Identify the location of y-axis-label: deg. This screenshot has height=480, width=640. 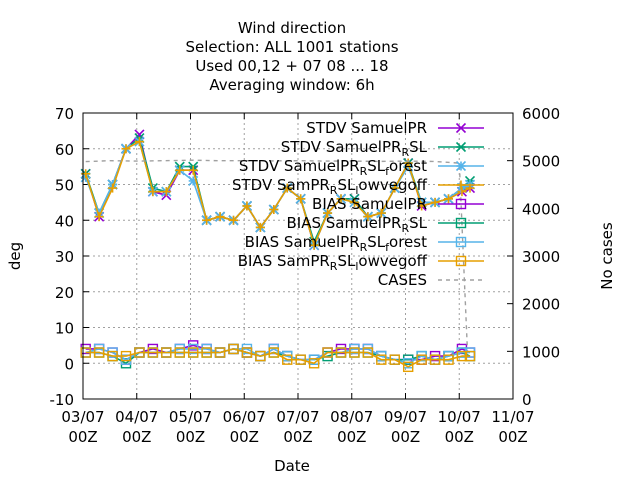
(15, 256).